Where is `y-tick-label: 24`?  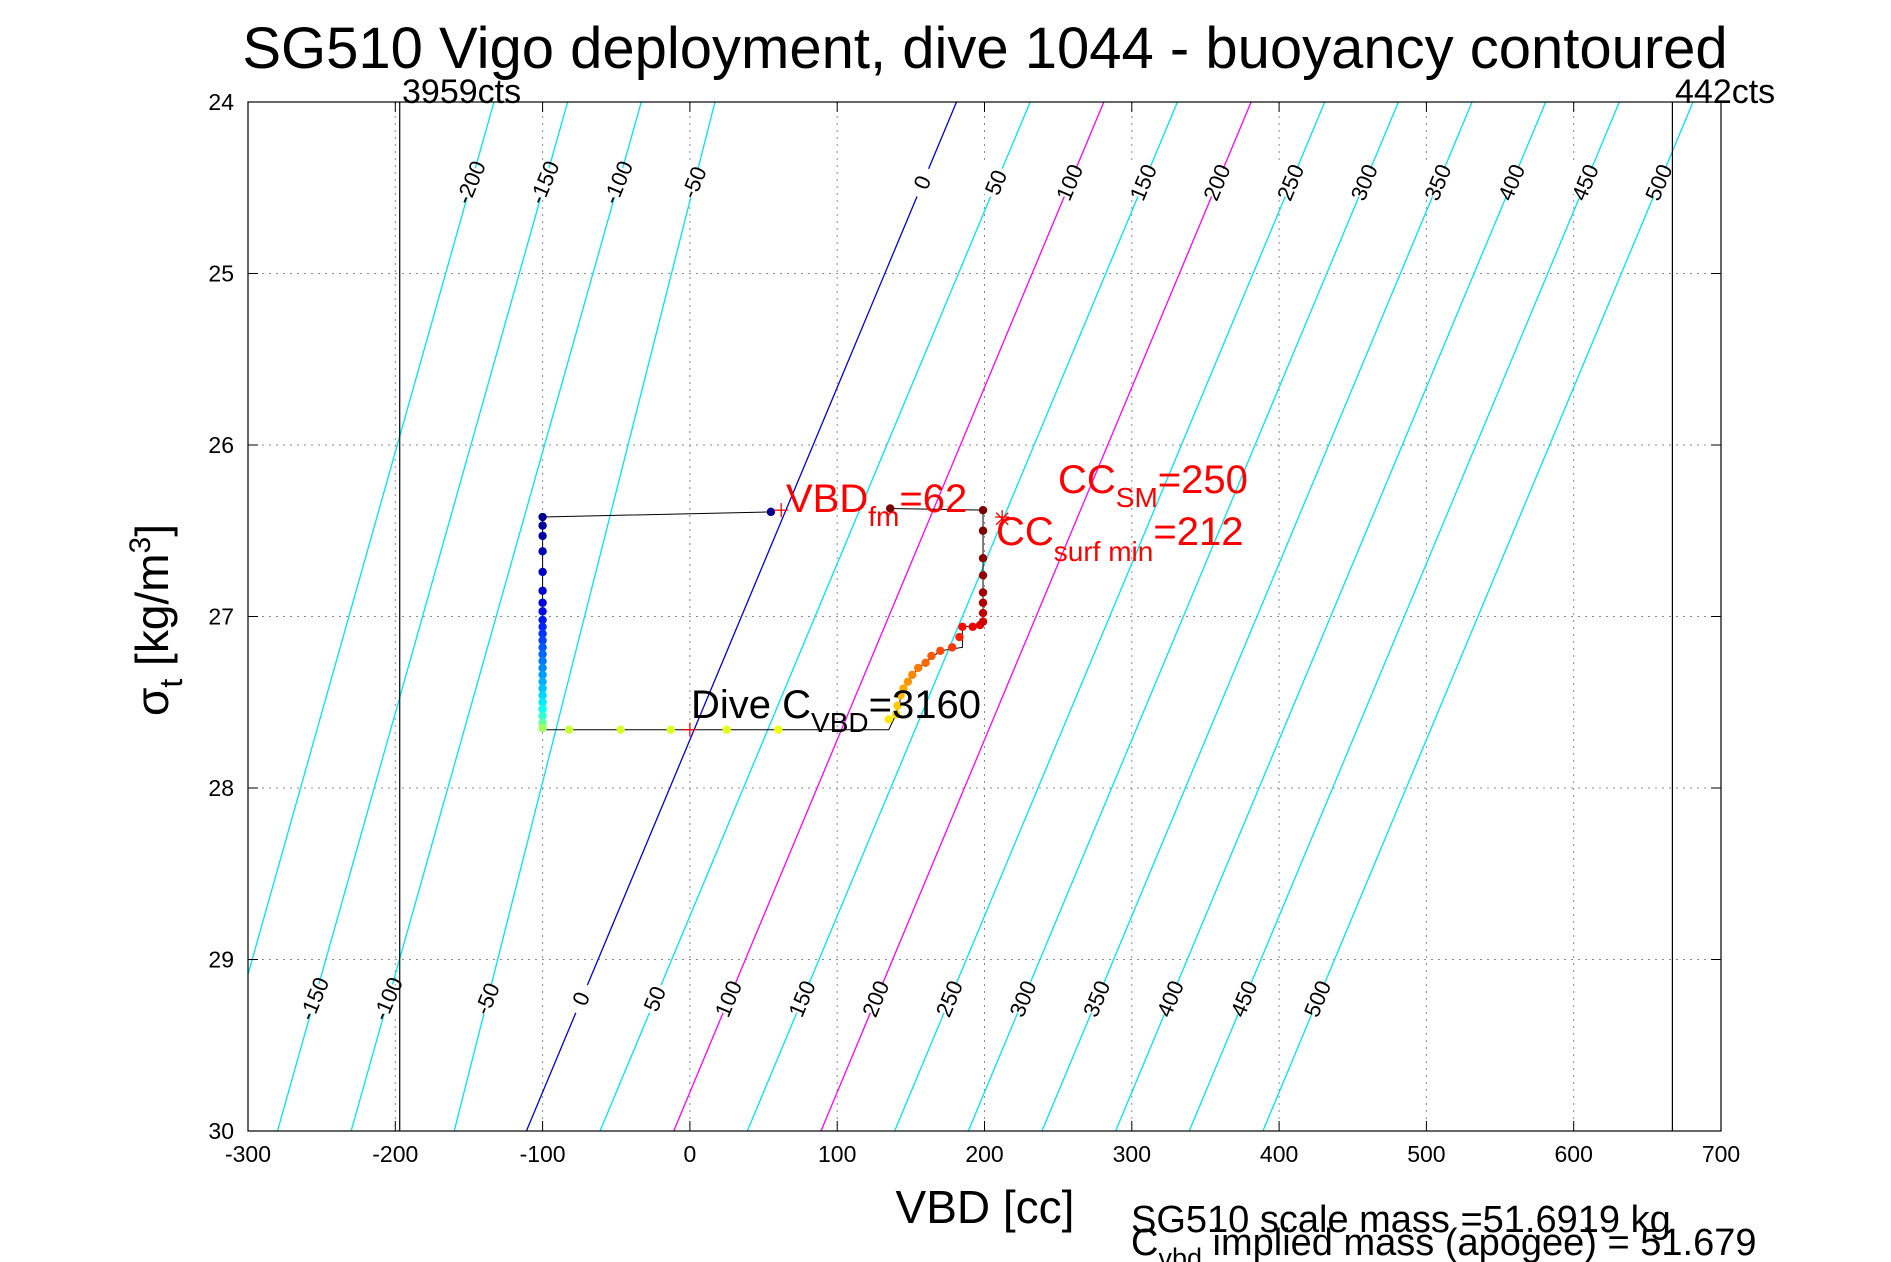 y-tick-label: 24 is located at coordinates (221, 102).